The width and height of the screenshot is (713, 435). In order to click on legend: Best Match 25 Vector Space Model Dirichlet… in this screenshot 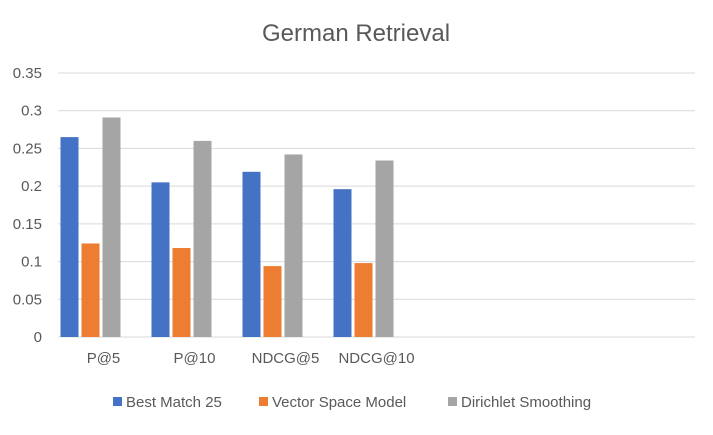, I will do `click(352, 402)`.